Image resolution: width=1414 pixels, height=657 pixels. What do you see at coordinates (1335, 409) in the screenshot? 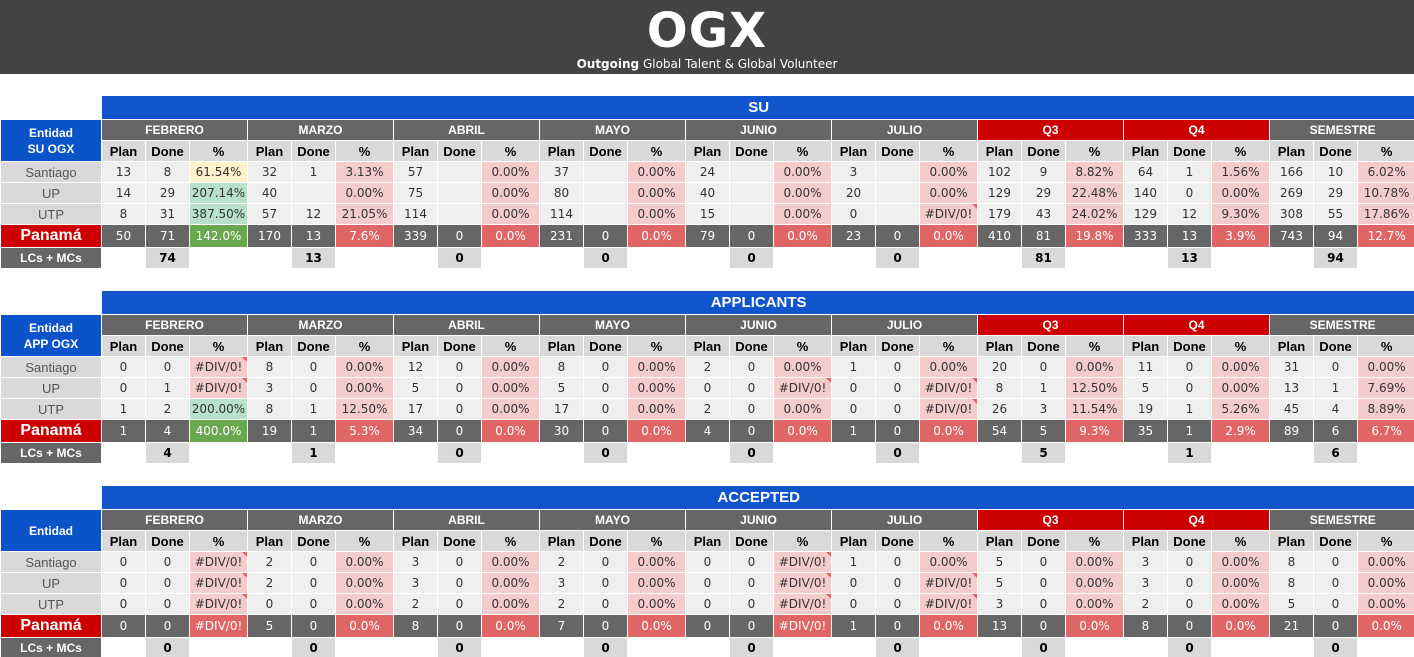
I see `done-cell: 4` at bounding box center [1335, 409].